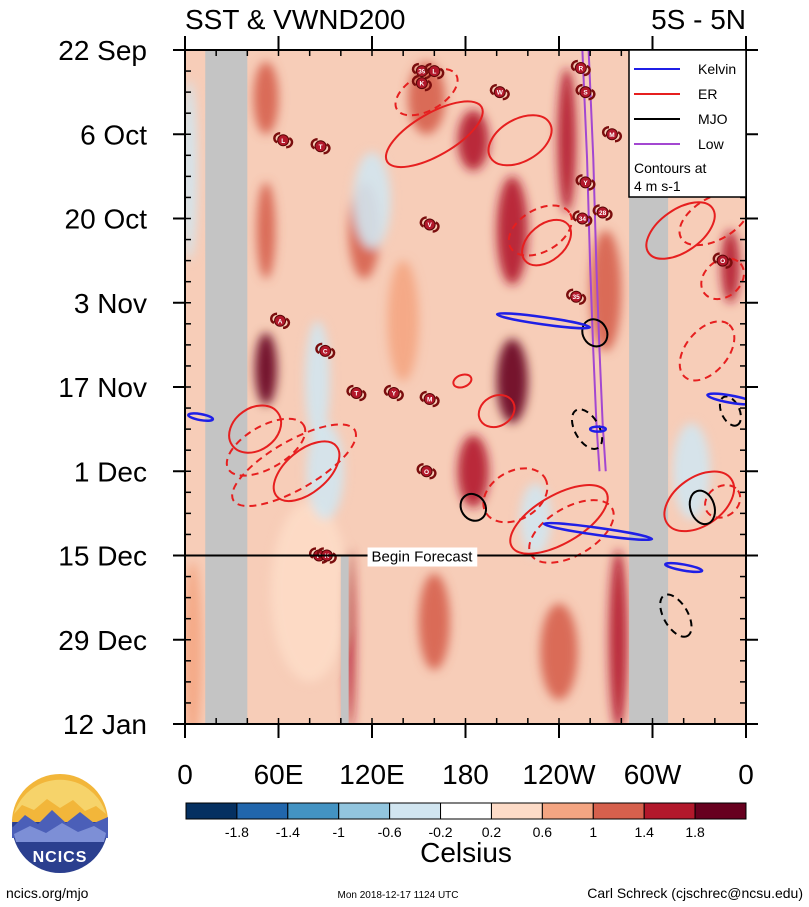  I want to click on x-tick-label: 120W, so click(559, 774).